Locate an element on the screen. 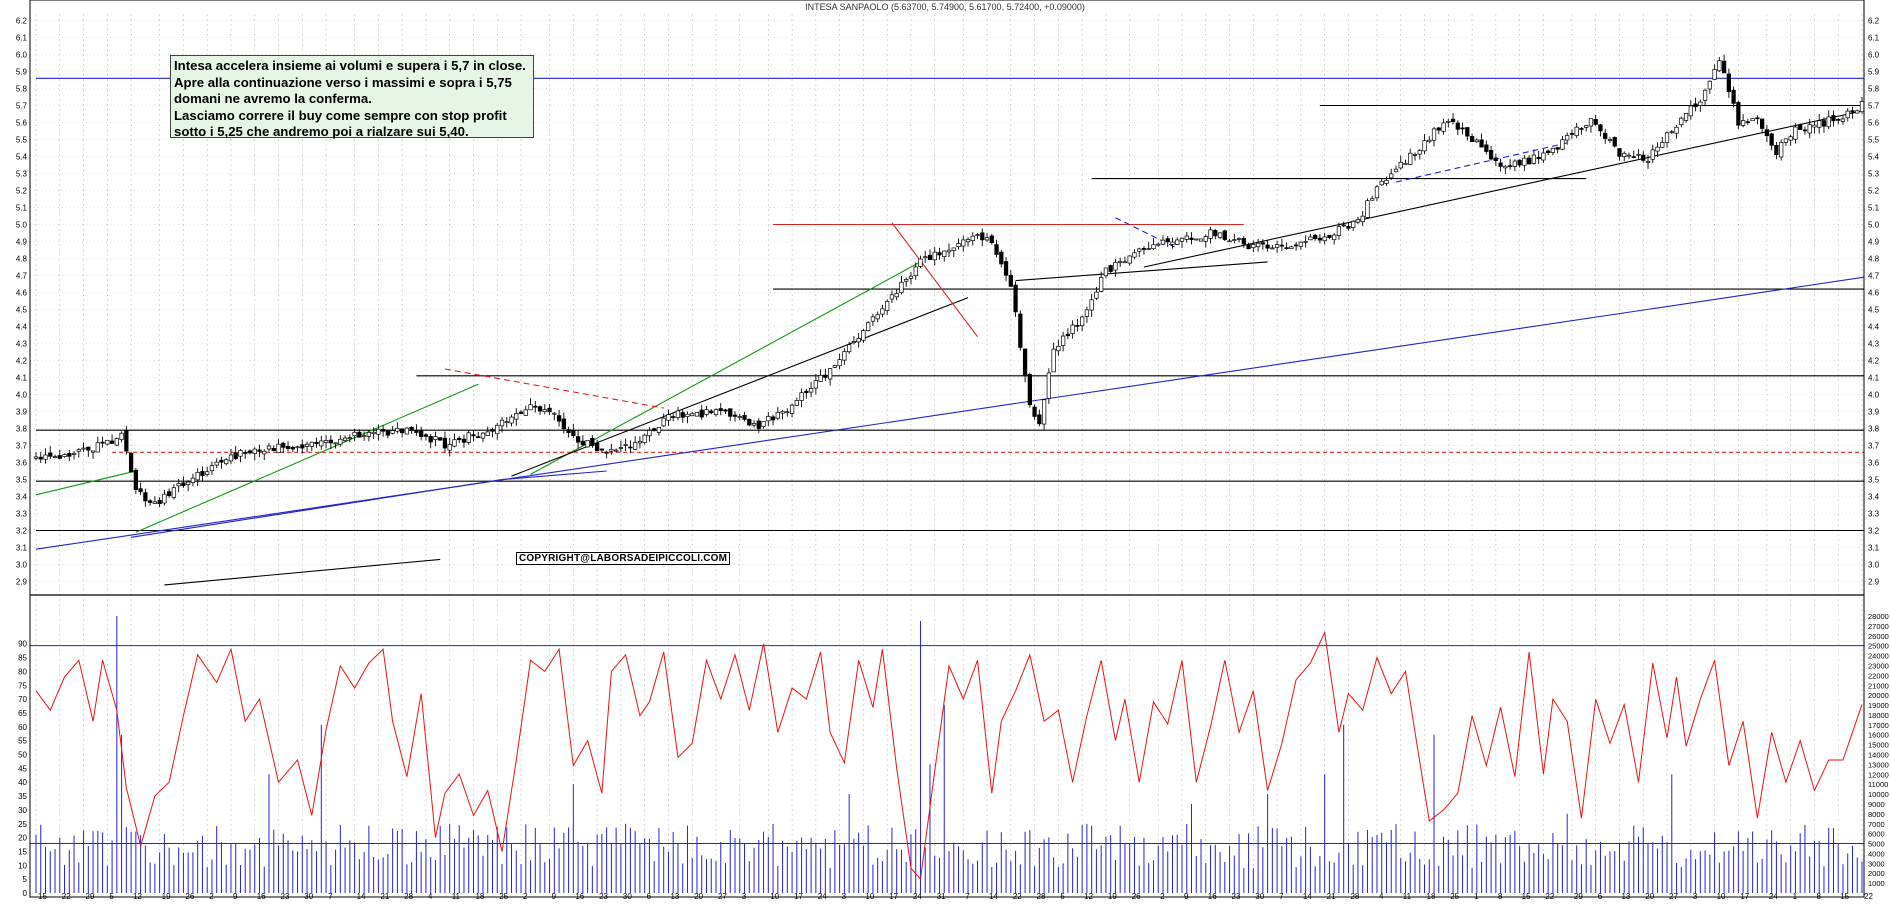  oscillator-tick-label: 70 is located at coordinates (22, 699).